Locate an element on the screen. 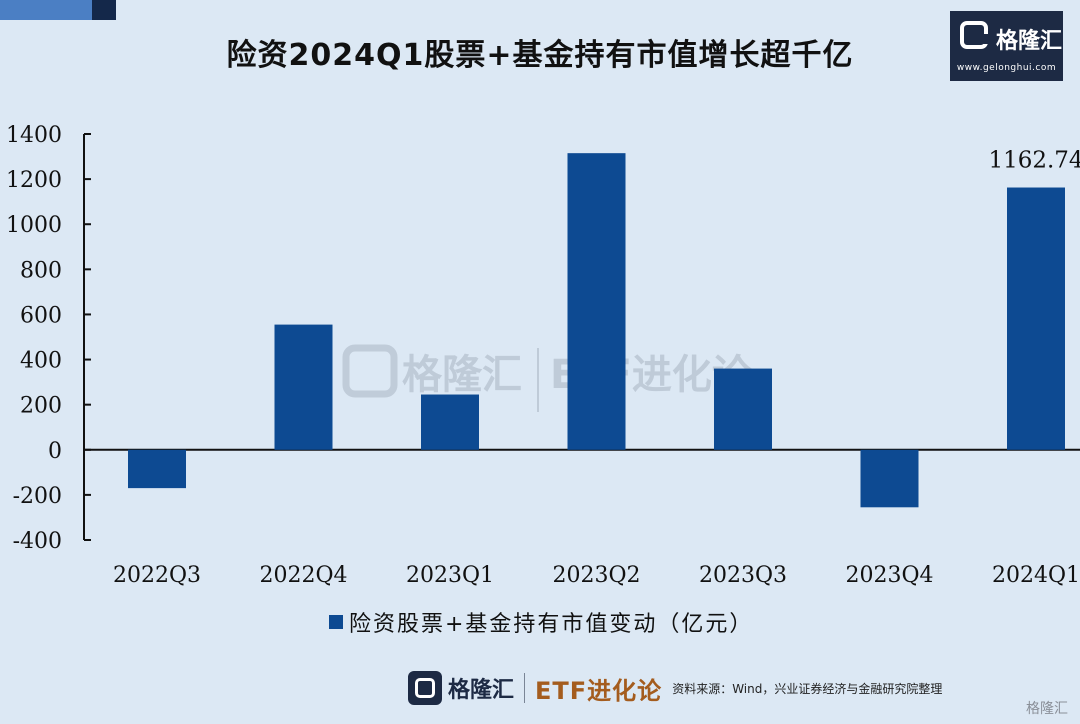 The image size is (1080, 724). footer-brand: 格隆汇 is located at coordinates (481, 690).